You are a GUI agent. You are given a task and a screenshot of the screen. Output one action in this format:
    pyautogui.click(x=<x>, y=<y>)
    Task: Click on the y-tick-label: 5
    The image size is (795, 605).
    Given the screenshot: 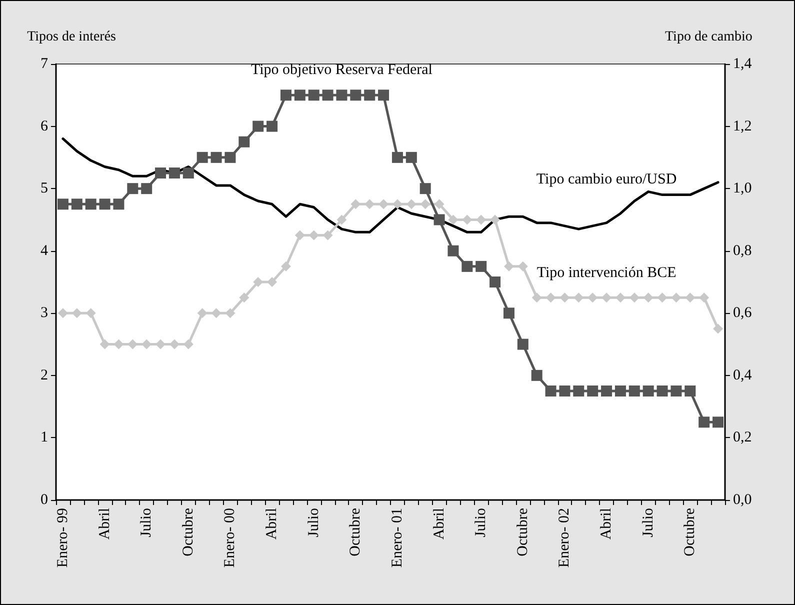 What is the action you would take?
    pyautogui.click(x=44, y=188)
    